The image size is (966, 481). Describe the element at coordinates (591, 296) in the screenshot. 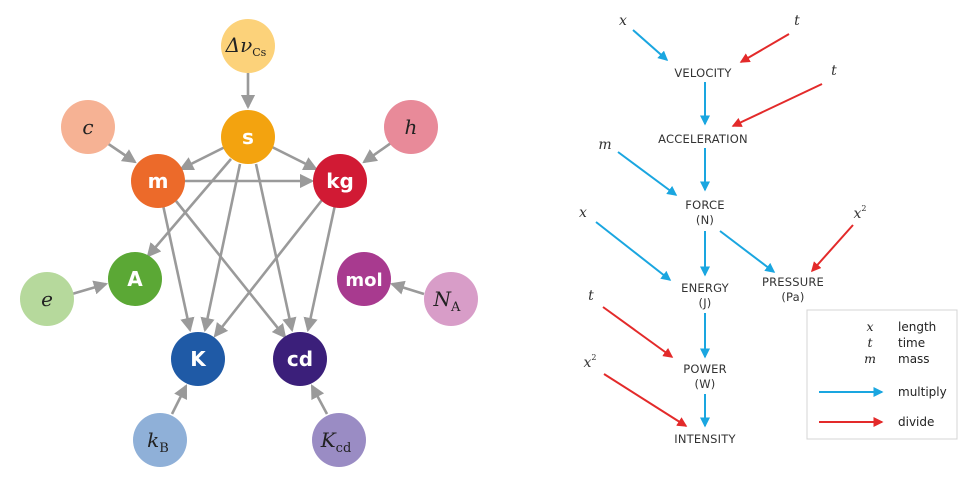

I see `input-t-power: t` at that location.